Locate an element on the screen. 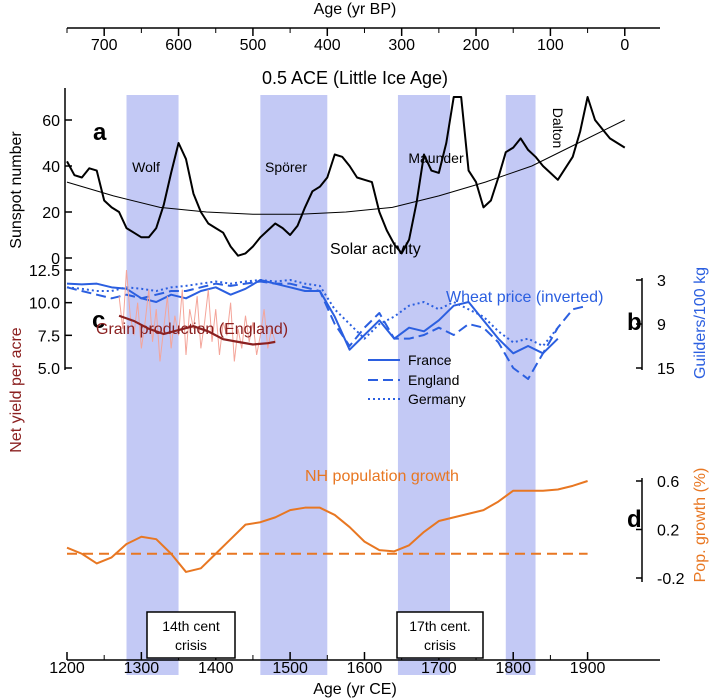 Image resolution: width=720 pixels, height=699 pixels. bottom-tick-label: 1700 is located at coordinates (439, 668).